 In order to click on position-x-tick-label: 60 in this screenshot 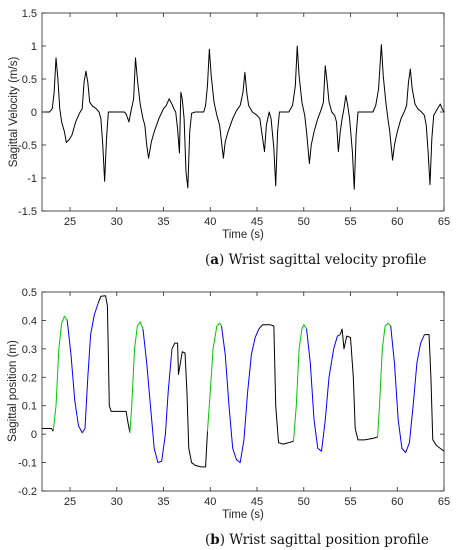, I will do `click(397, 502)`.